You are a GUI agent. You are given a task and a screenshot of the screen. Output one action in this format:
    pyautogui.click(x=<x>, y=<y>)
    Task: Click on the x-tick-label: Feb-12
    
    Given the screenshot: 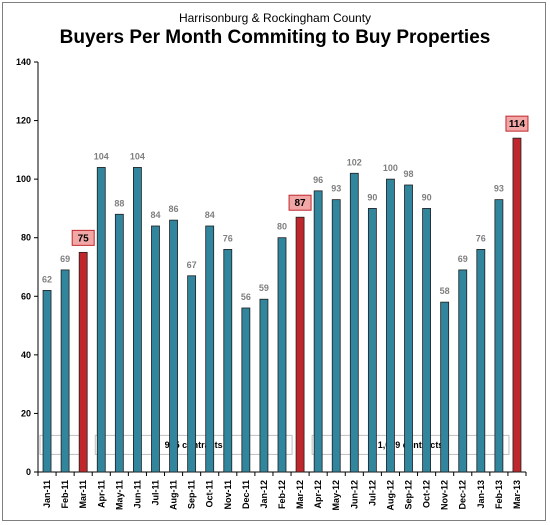 What is the action you would take?
    pyautogui.click(x=282, y=494)
    